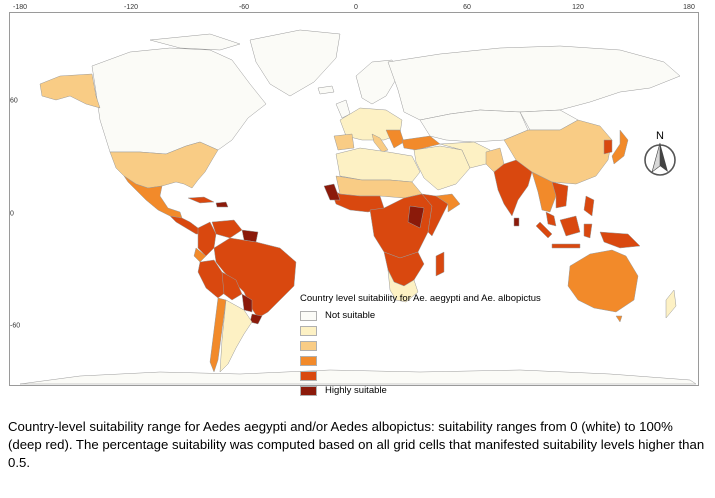  What do you see at coordinates (256, 319) in the screenshot?
I see `uruguay` at bounding box center [256, 319].